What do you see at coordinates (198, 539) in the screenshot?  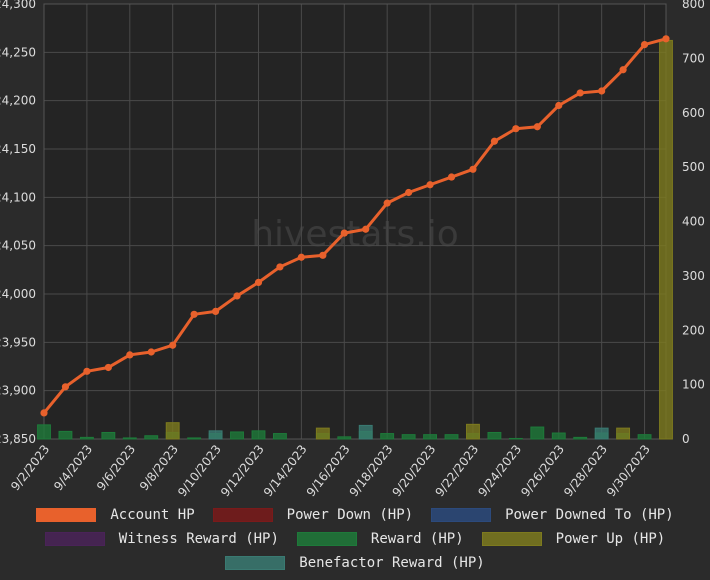 I see `legend-label-witness-reward: Witness Reward (HP)` at bounding box center [198, 539].